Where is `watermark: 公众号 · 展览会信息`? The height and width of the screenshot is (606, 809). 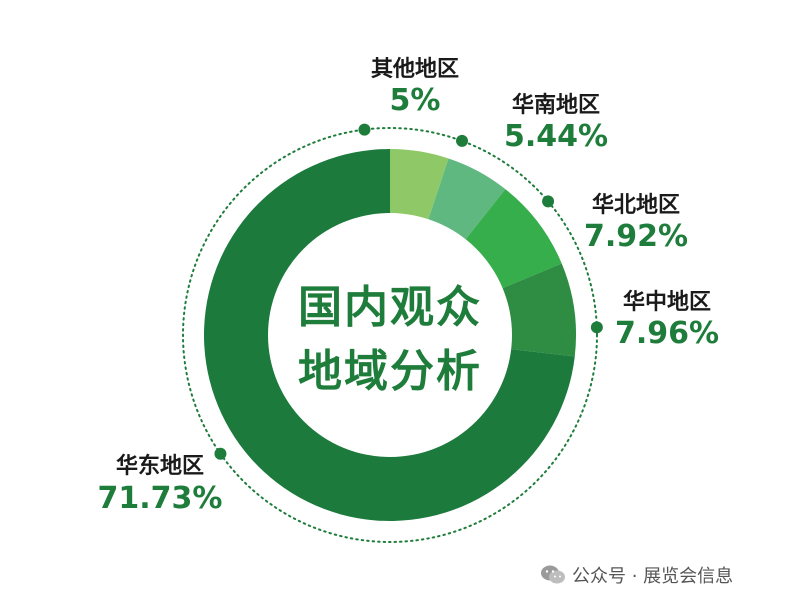 watermark: 公众号 · 展览会信息 is located at coordinates (636, 575).